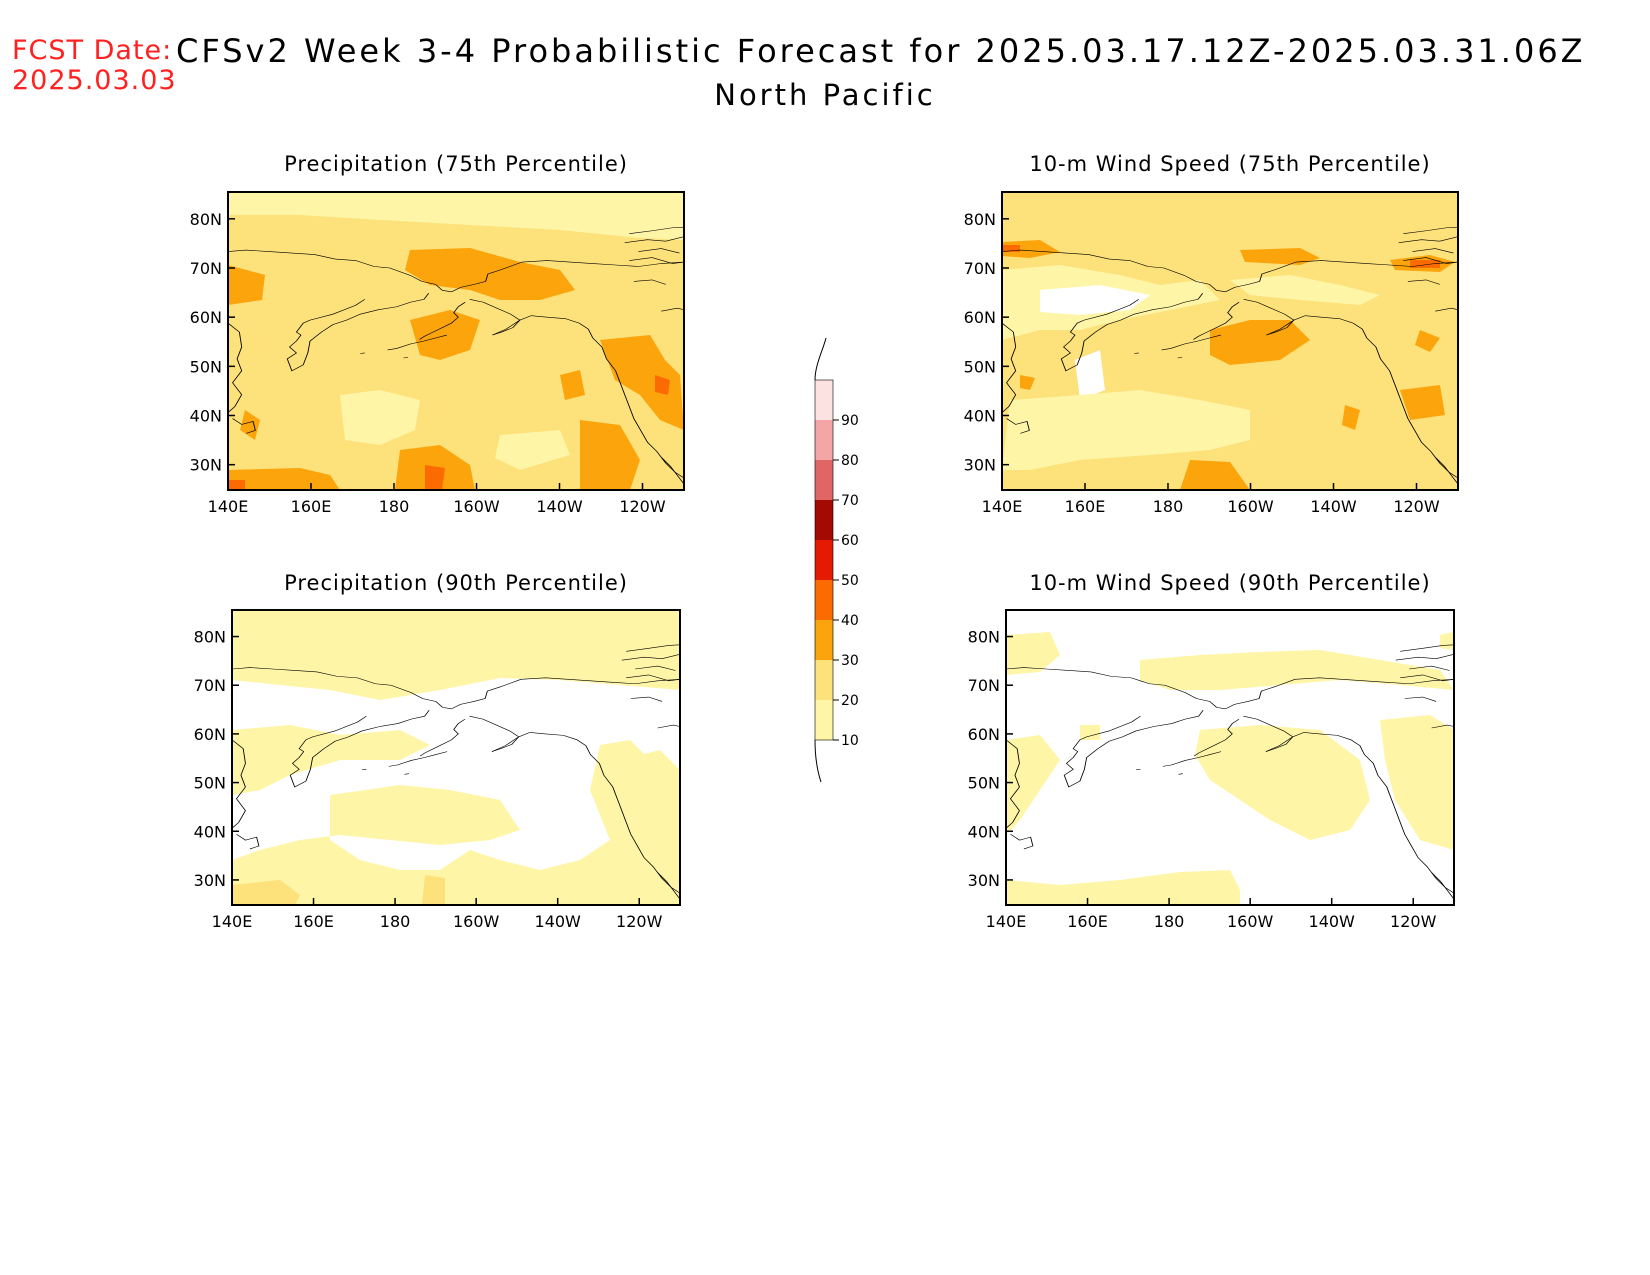 Image resolution: width=1650 pixels, height=1275 pixels. I want to click on colorbar-tick-label: 90, so click(850, 421).